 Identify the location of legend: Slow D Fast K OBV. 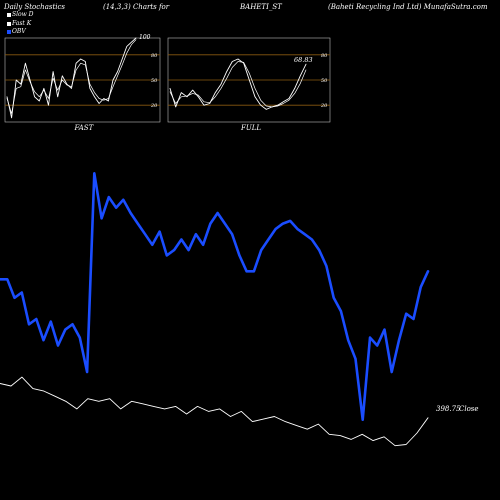
(20, 24).